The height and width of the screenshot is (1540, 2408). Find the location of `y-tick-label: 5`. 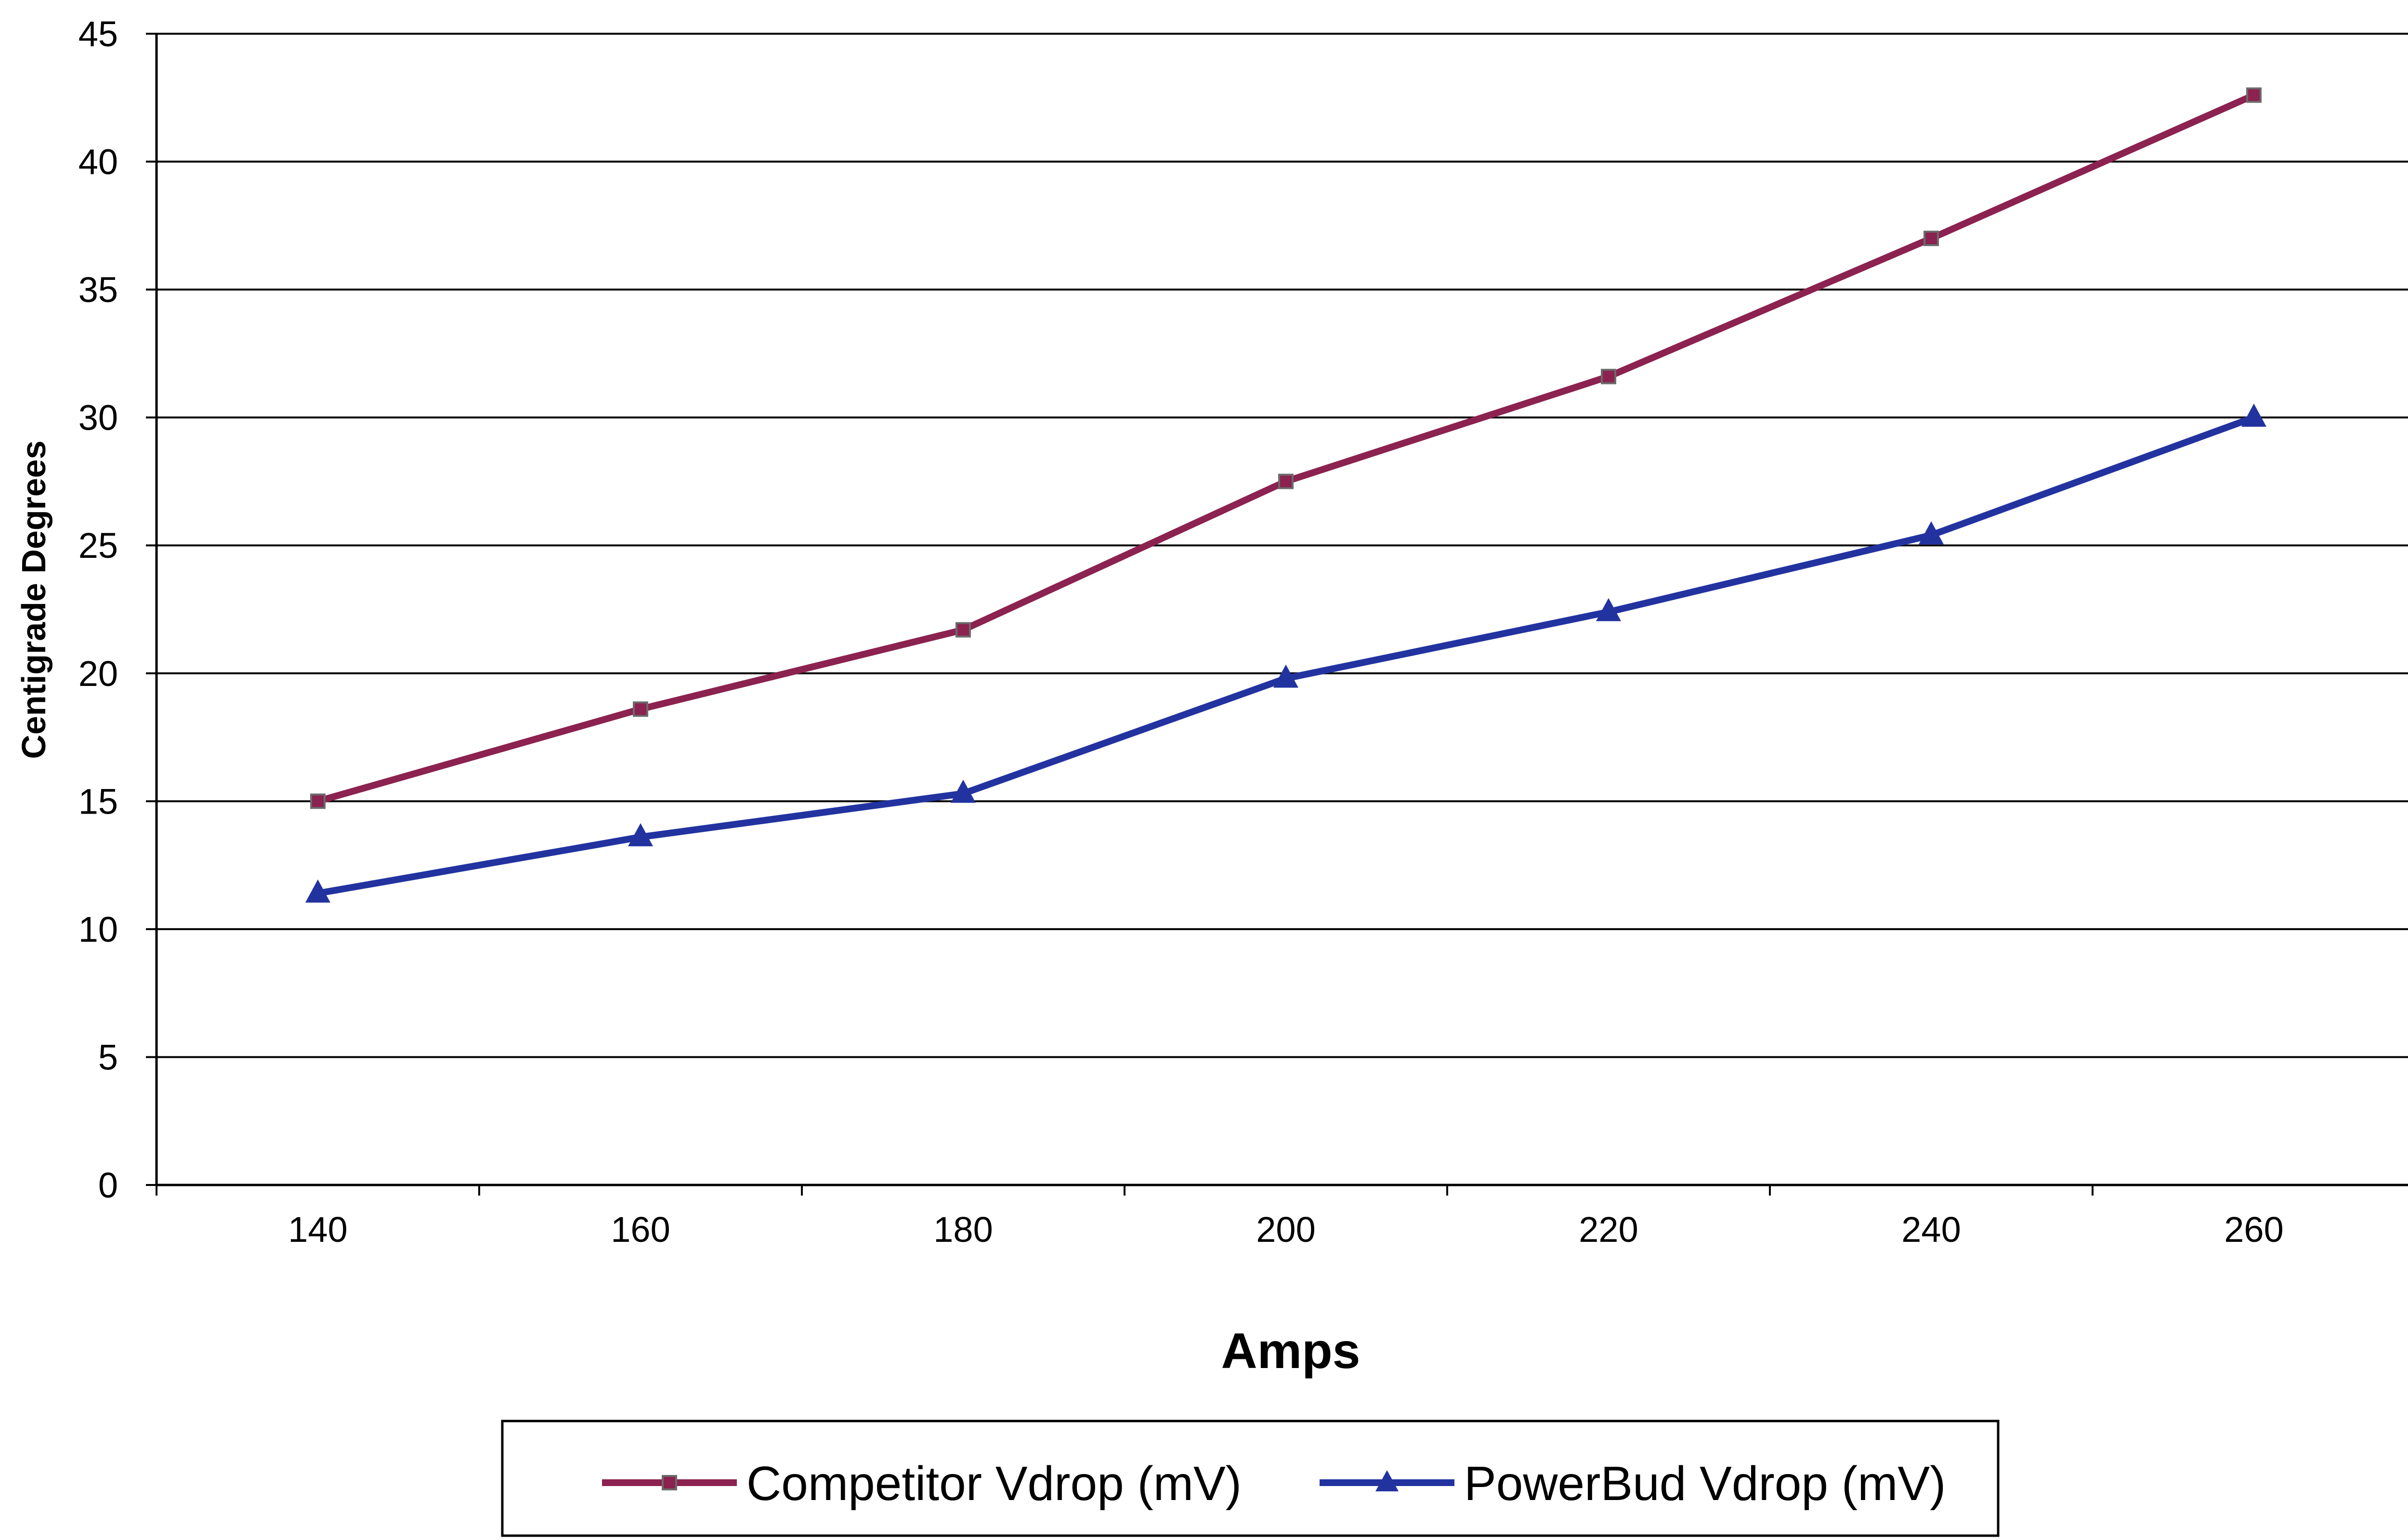

y-tick-label: 5 is located at coordinates (108, 1057).